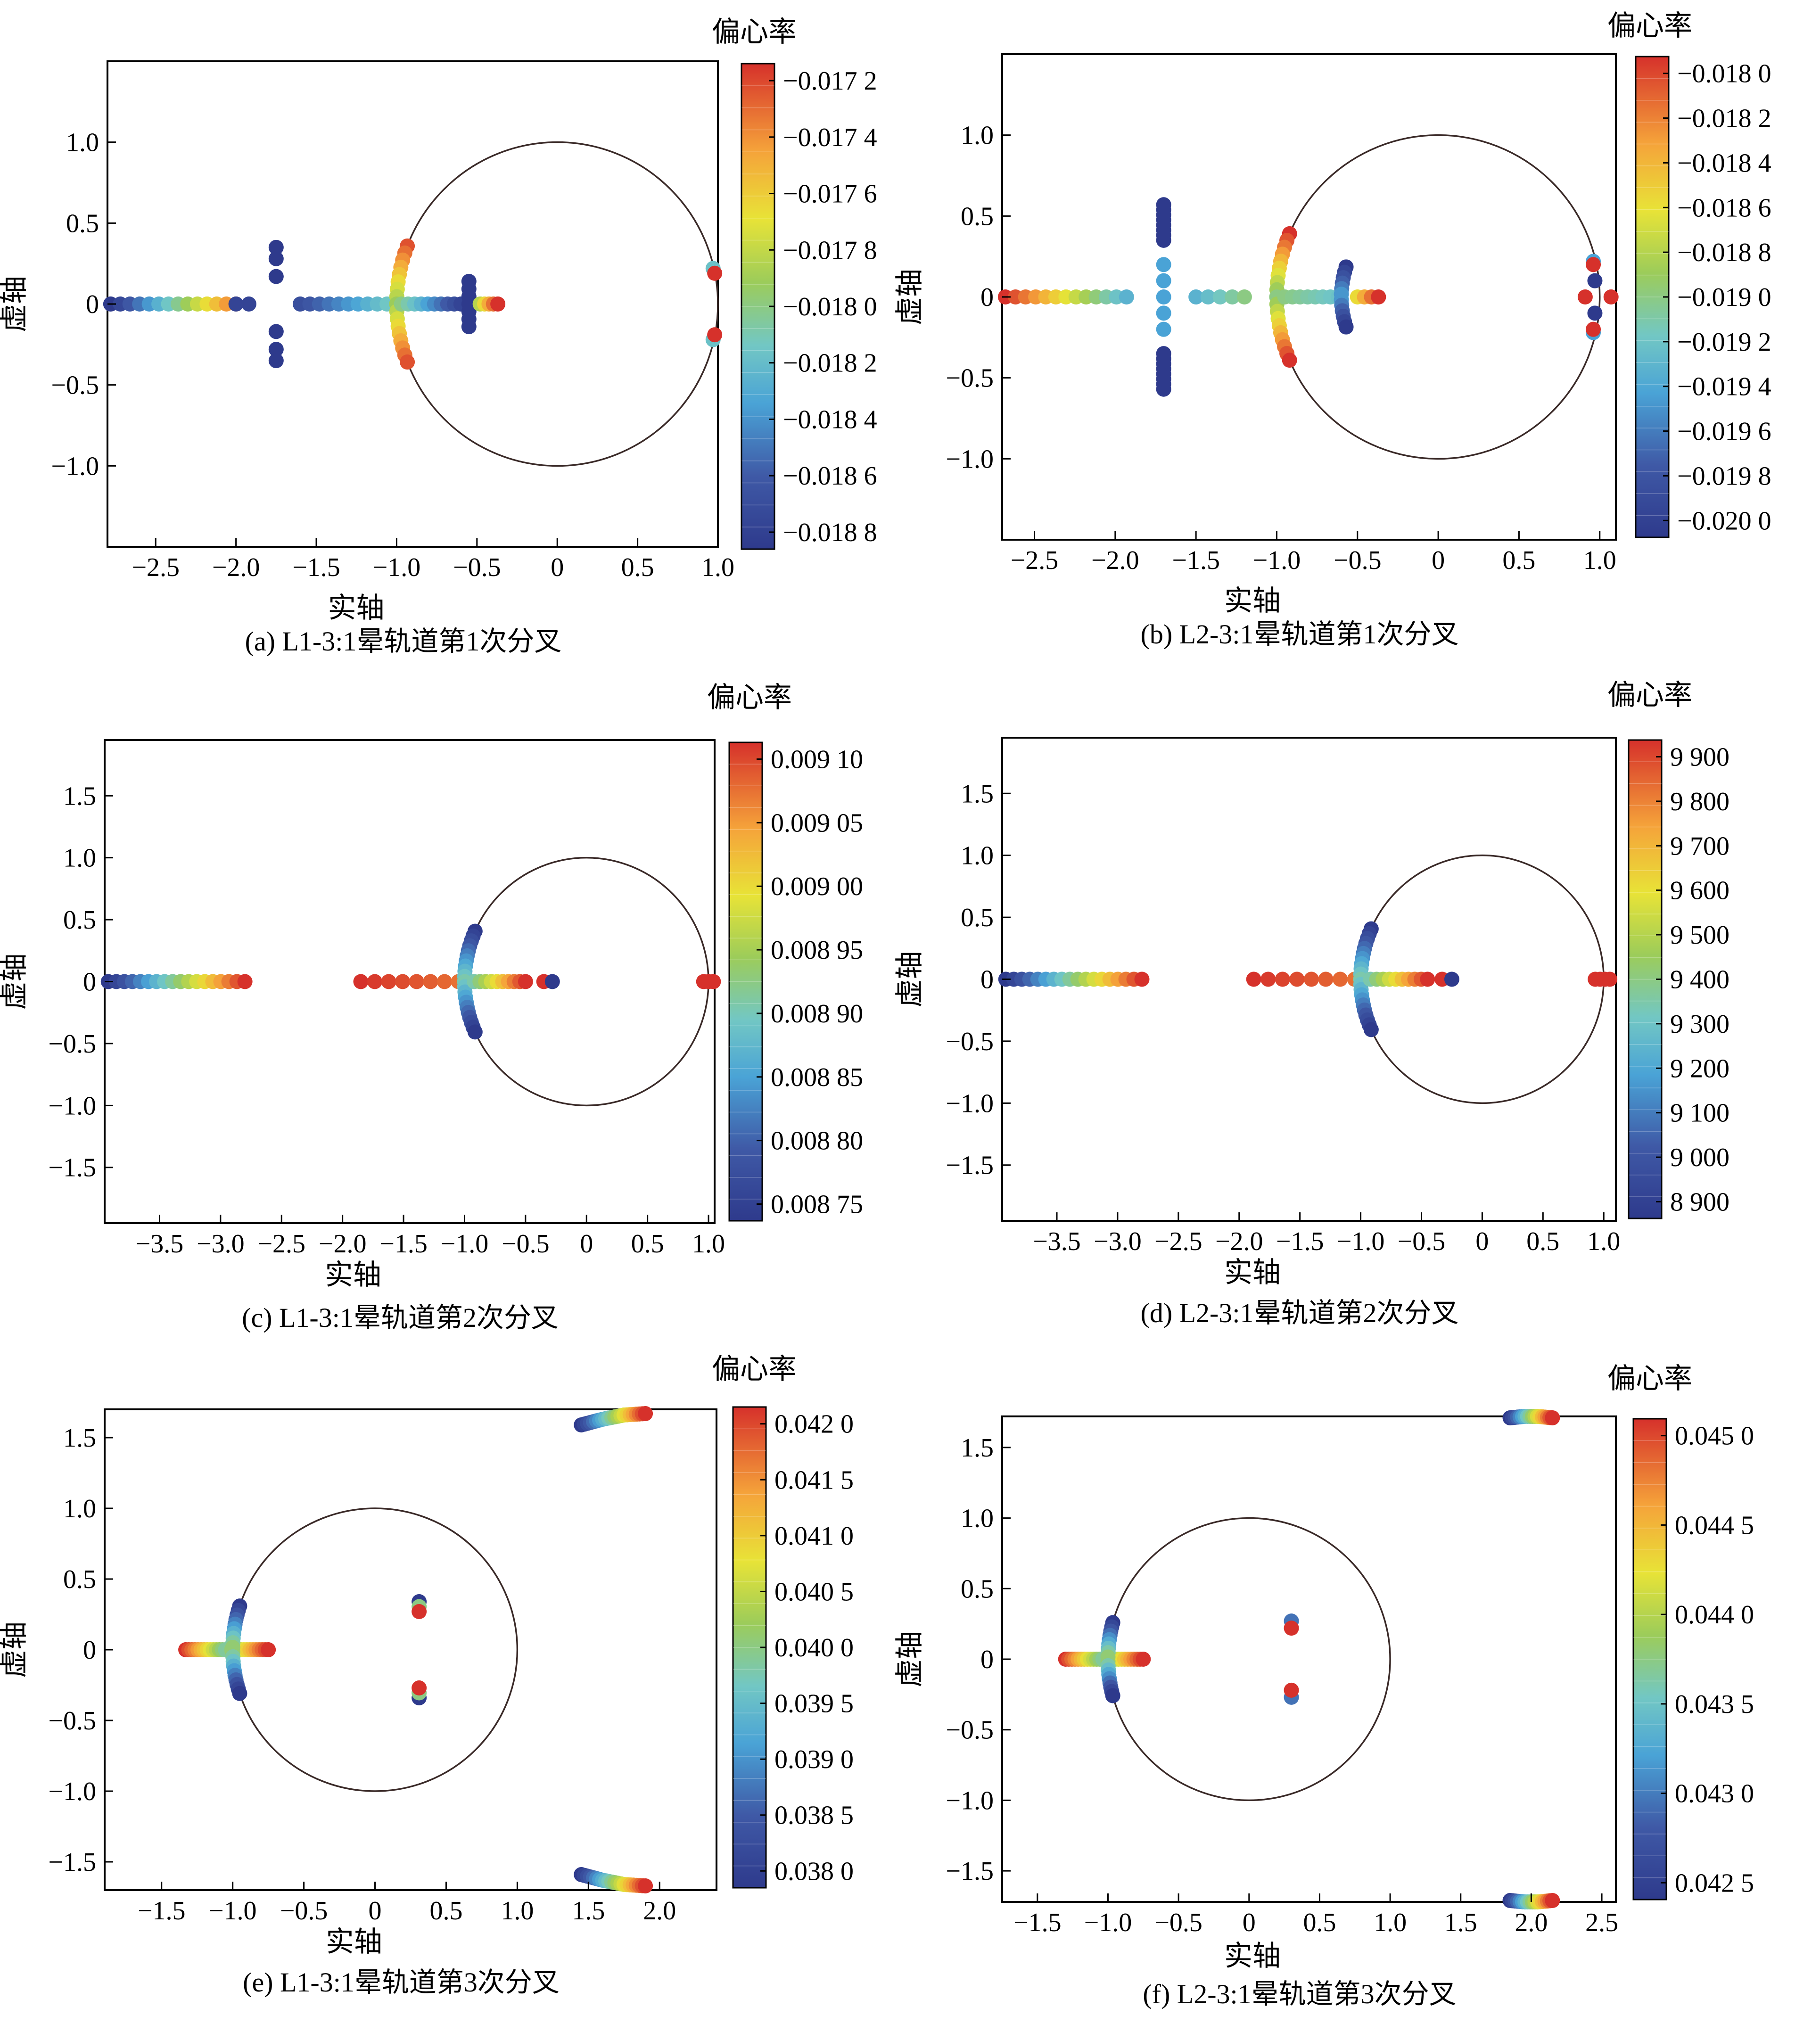 This screenshot has width=1820, height=2024. Describe the element at coordinates (1700, 890) in the screenshot. I see `colorbar-tick-label: 9 600` at that location.